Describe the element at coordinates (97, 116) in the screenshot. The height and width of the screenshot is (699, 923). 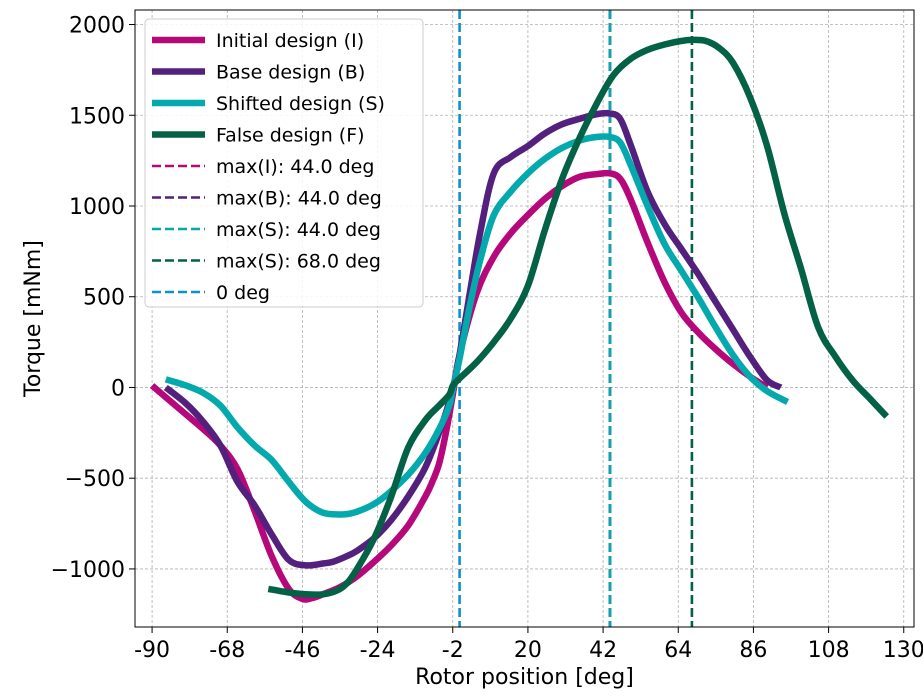
I see `y-tick-label: 1500` at that location.